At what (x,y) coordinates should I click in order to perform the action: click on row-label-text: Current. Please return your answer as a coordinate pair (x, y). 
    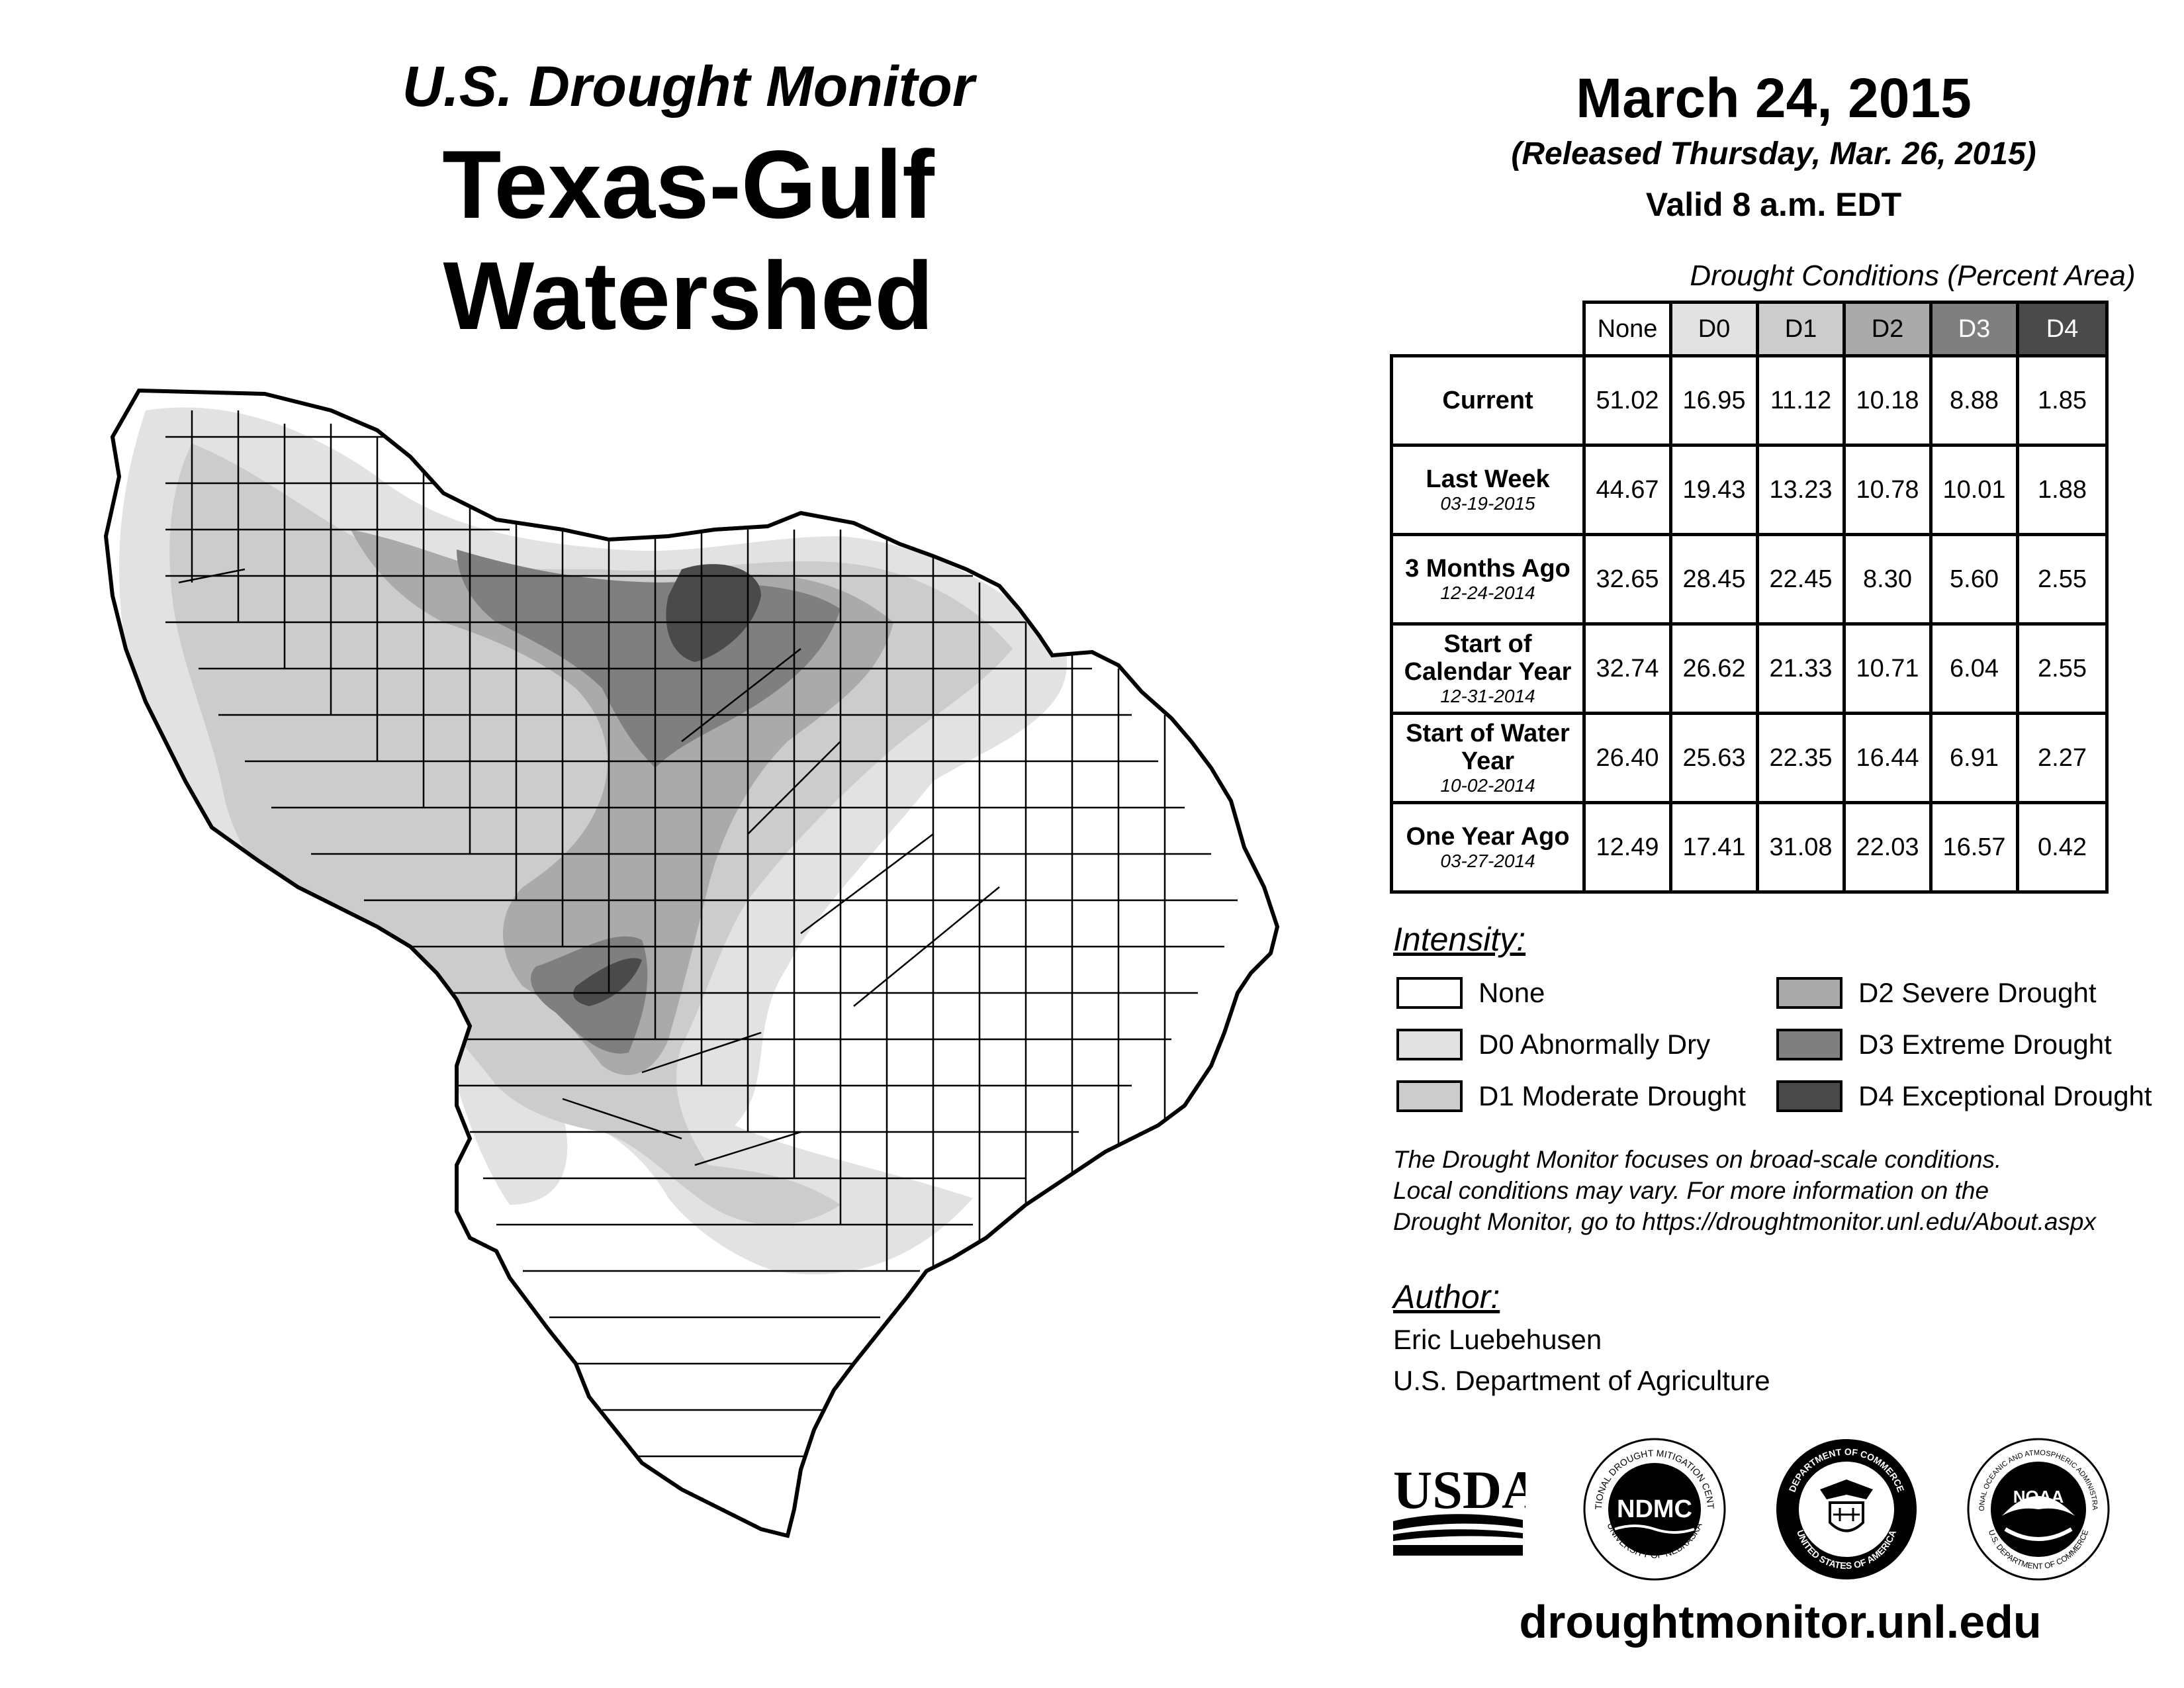
    Looking at the image, I should click on (1487, 400).